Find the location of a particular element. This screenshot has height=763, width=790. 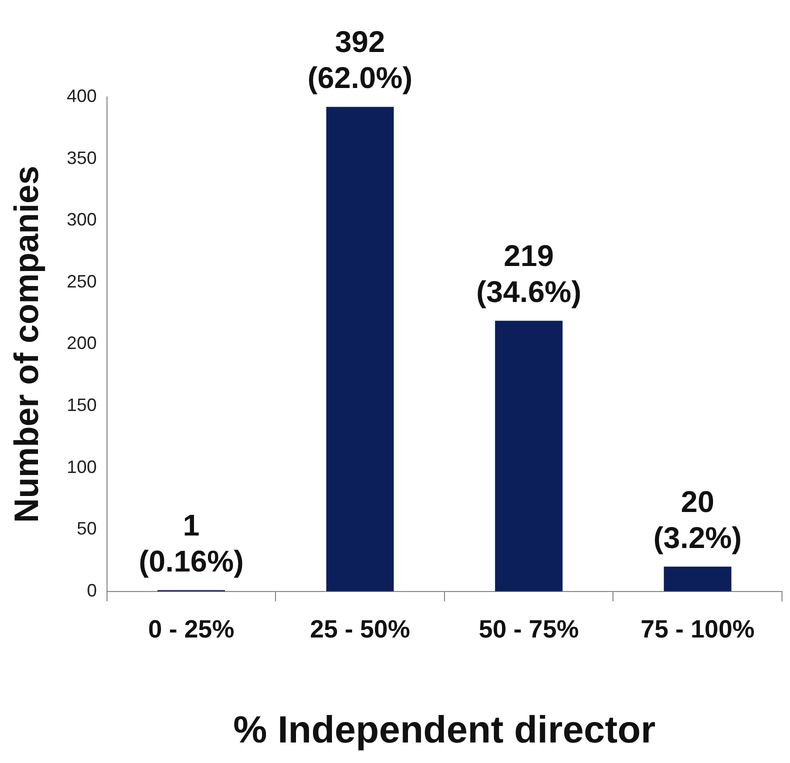

x-tick-label: 0 - 25% is located at coordinates (191, 629).